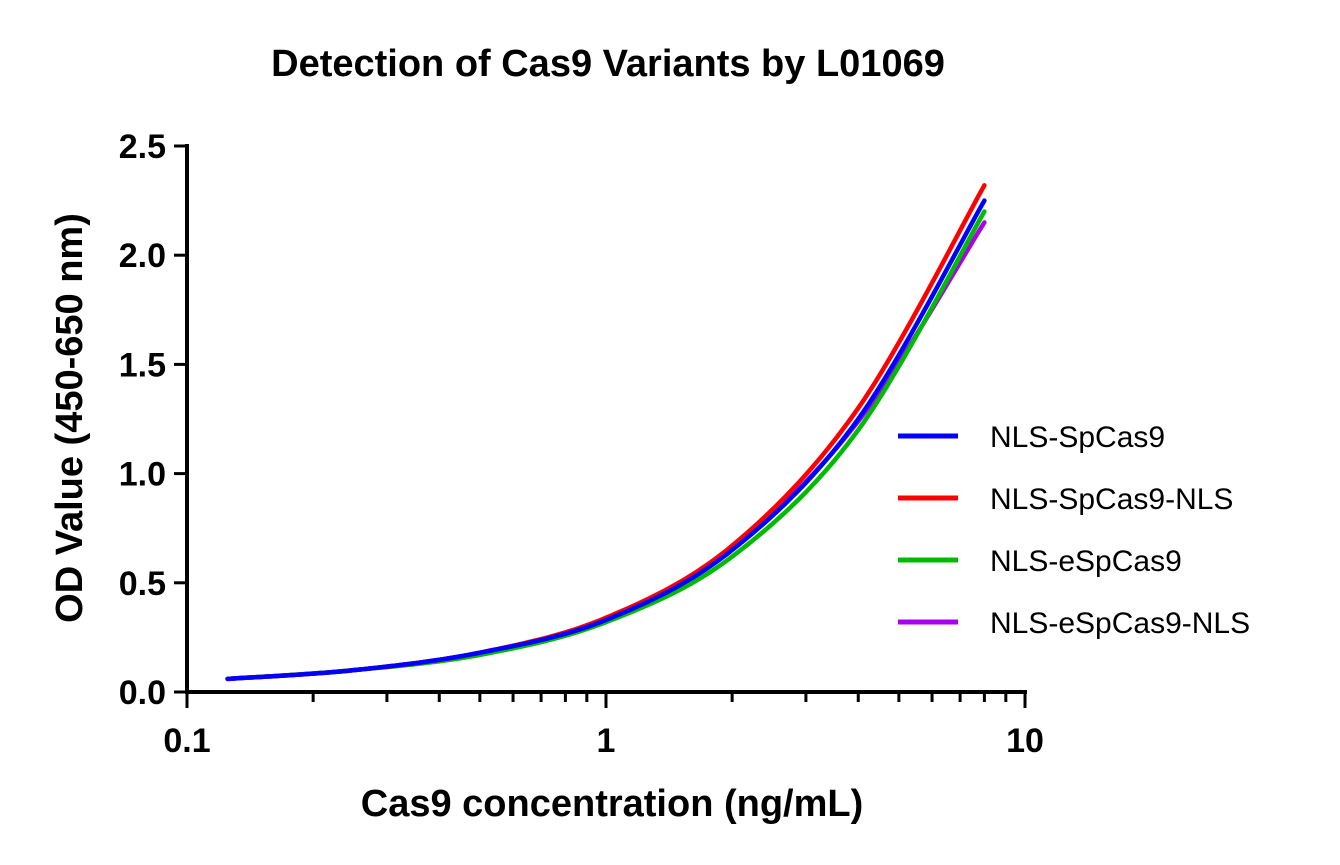 The image size is (1340, 865). What do you see at coordinates (142, 693) in the screenshot?
I see `y-tick-label: 0.0` at bounding box center [142, 693].